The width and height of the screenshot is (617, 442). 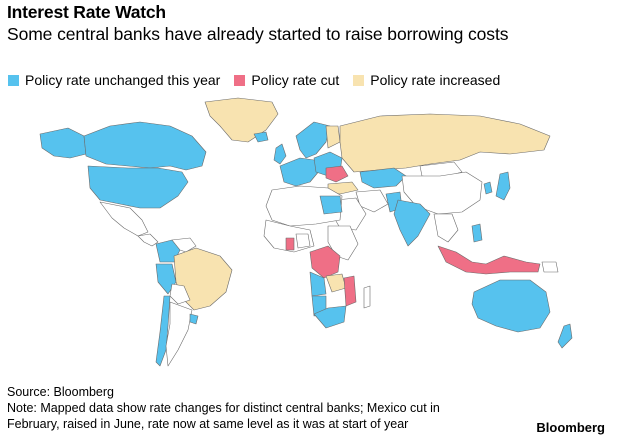 I want to click on region-chile, so click(x=163, y=331).